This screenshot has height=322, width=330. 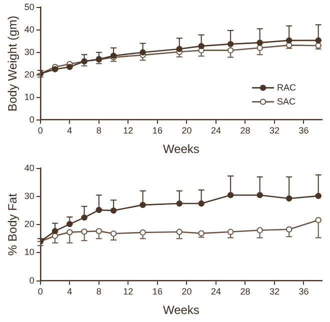 I want to click on y-axis-title: Body Weight (gm), so click(x=13, y=64).